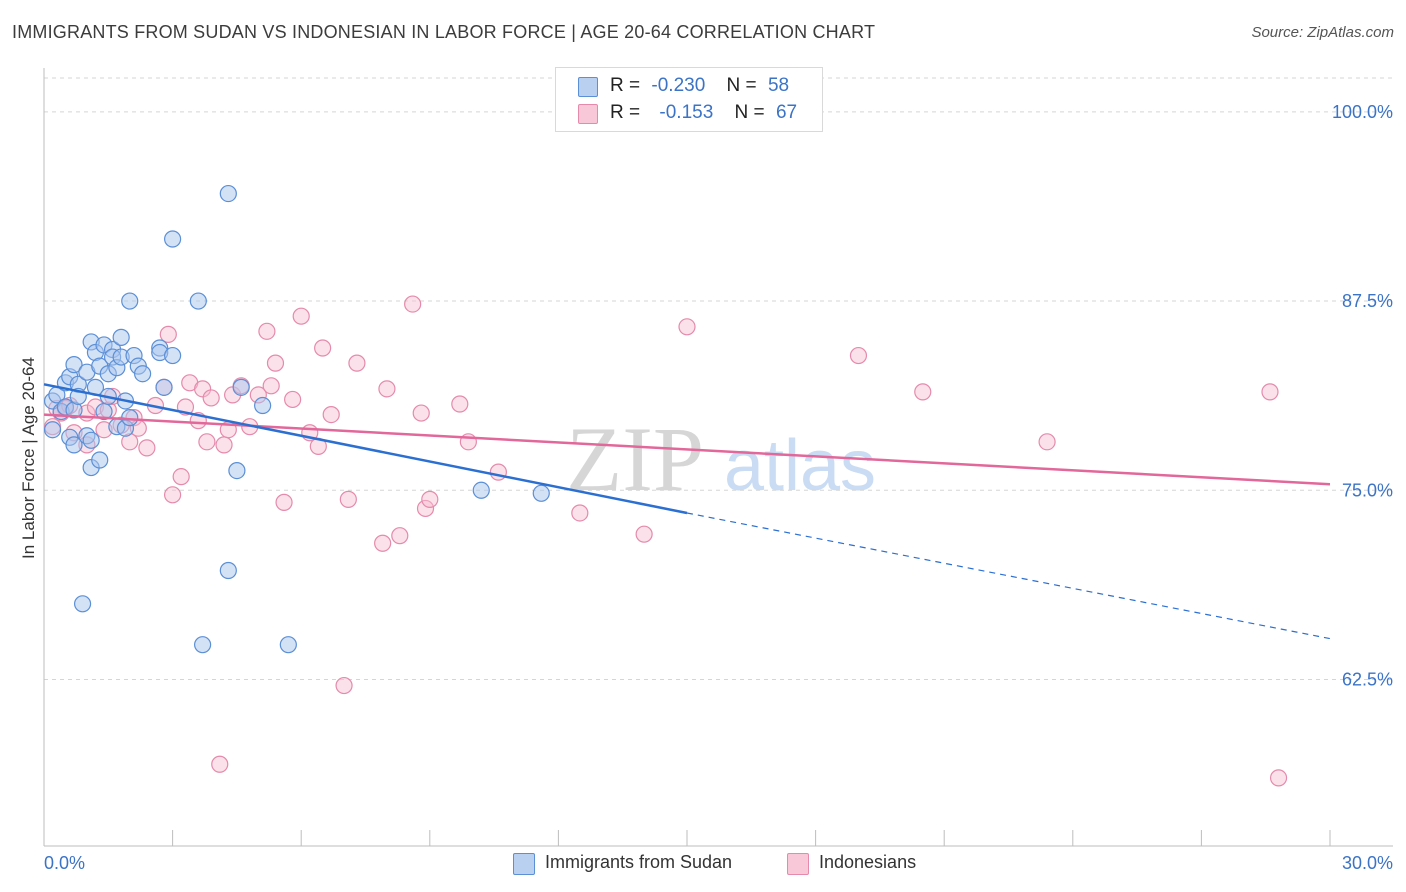  I want to click on indonesians-r-value: -0.153, so click(686, 112).